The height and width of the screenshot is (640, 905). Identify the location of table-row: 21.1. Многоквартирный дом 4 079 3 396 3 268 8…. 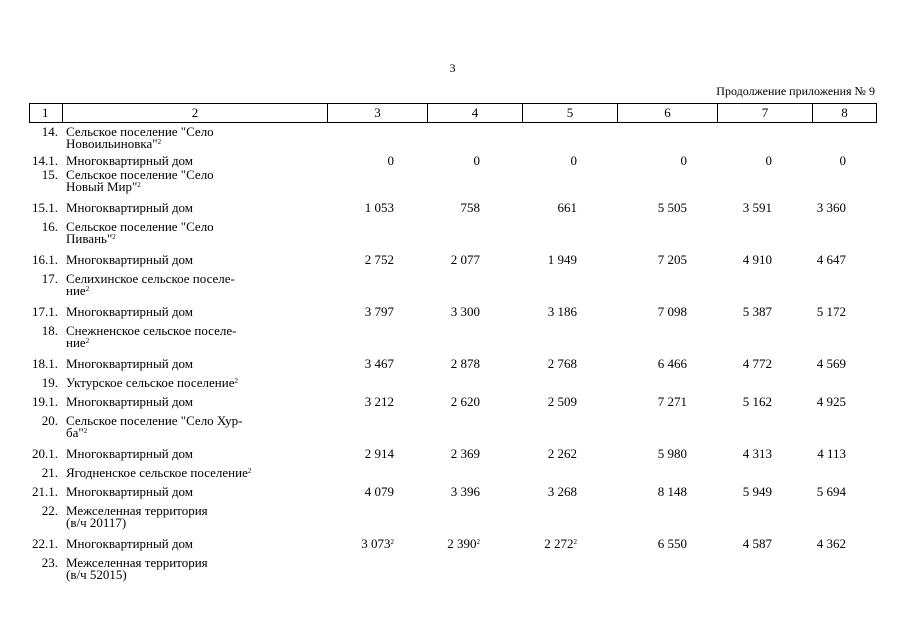
(452, 492).